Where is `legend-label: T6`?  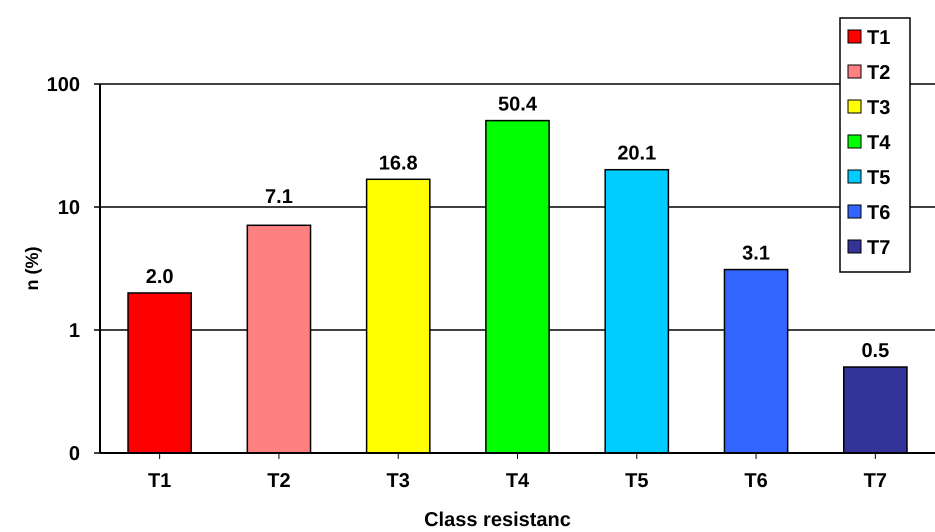 legend-label: T6 is located at coordinates (878, 213).